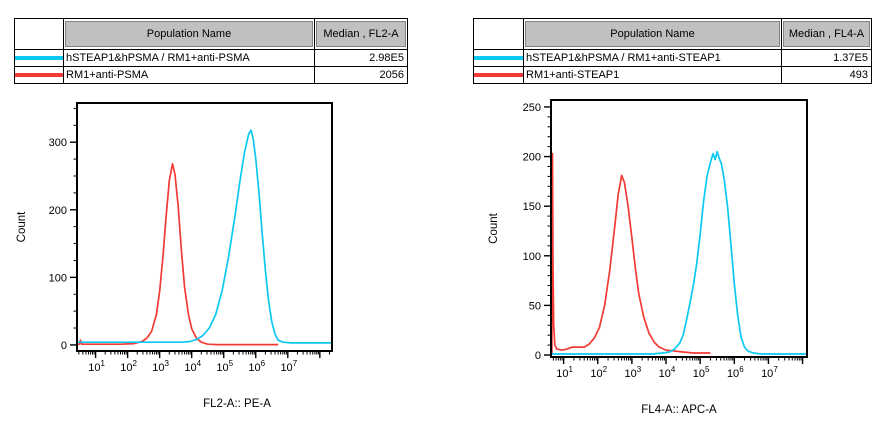 This screenshot has width=886, height=432. I want to click on y-tick-label: 250, so click(532, 108).